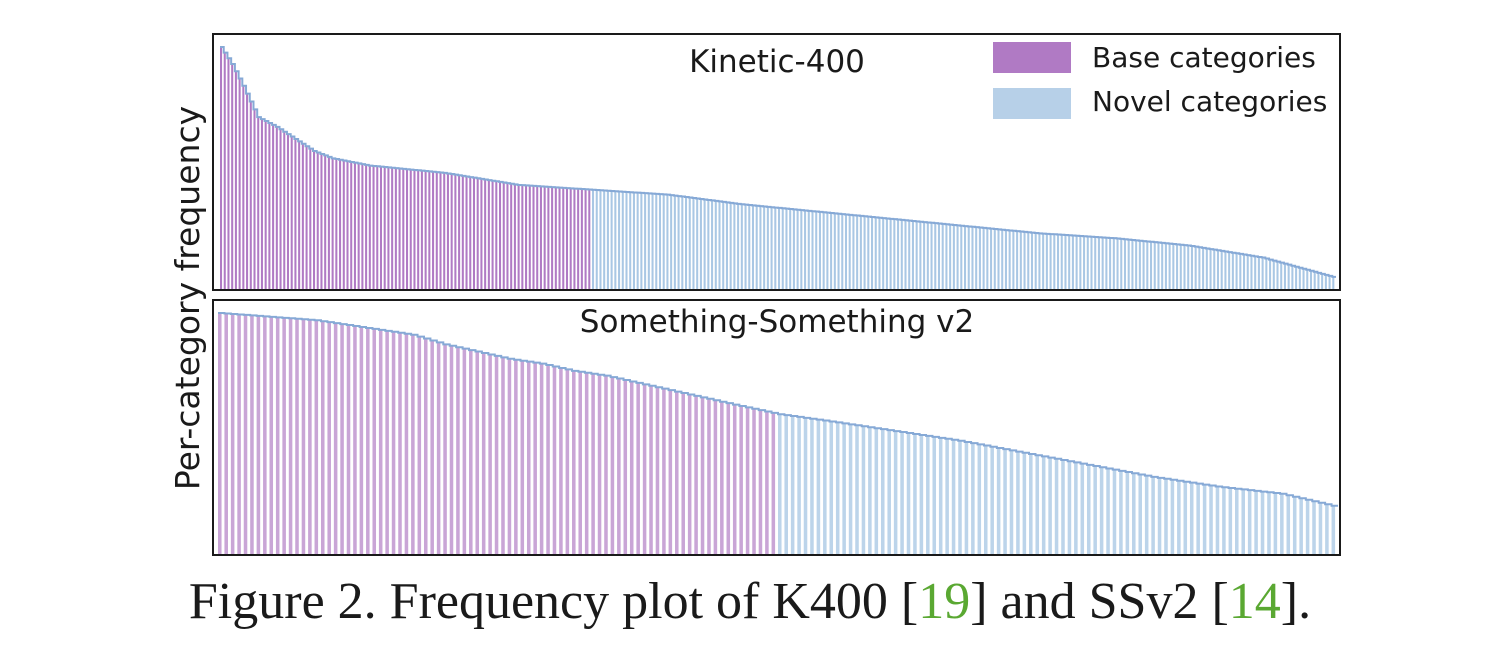 The height and width of the screenshot is (652, 1500). I want to click on caption-ref-19: 19, so click(944, 601).